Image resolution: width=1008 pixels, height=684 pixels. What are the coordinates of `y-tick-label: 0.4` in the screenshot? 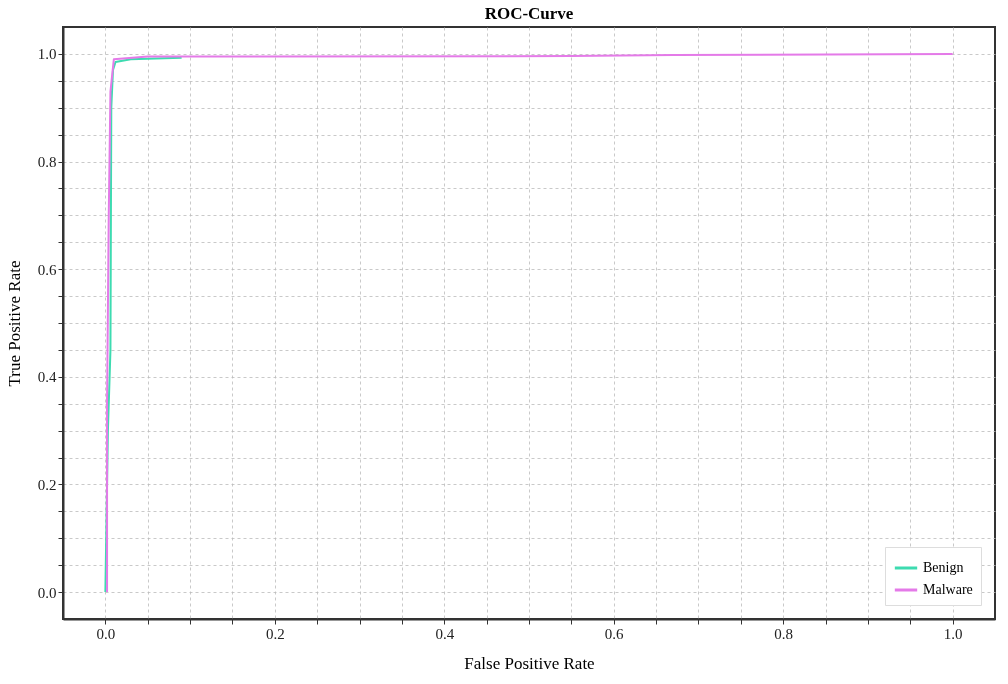 It's located at (47, 377).